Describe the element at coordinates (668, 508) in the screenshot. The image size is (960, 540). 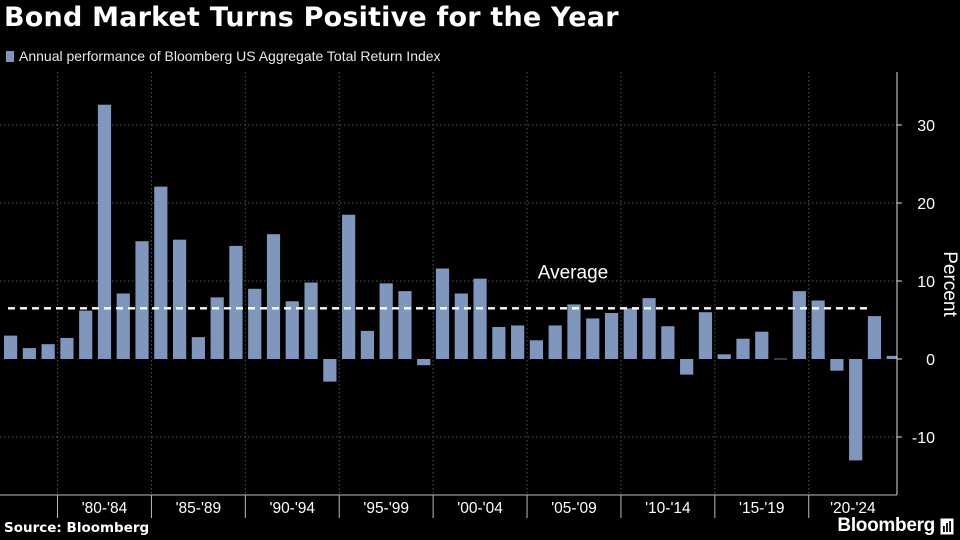
I see `x-tick-label: '10-'14` at that location.